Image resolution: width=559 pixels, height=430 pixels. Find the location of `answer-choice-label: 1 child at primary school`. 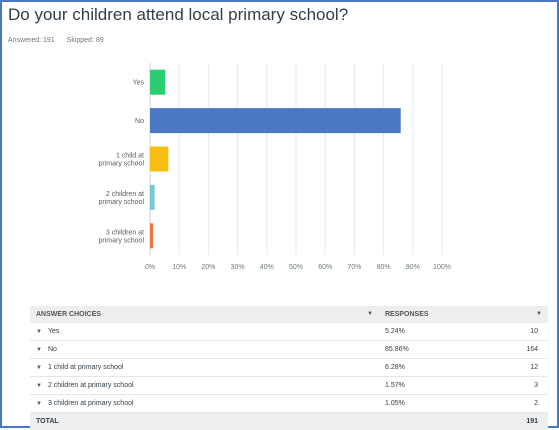

answer-choice-label: 1 child at primary school is located at coordinates (85, 367).